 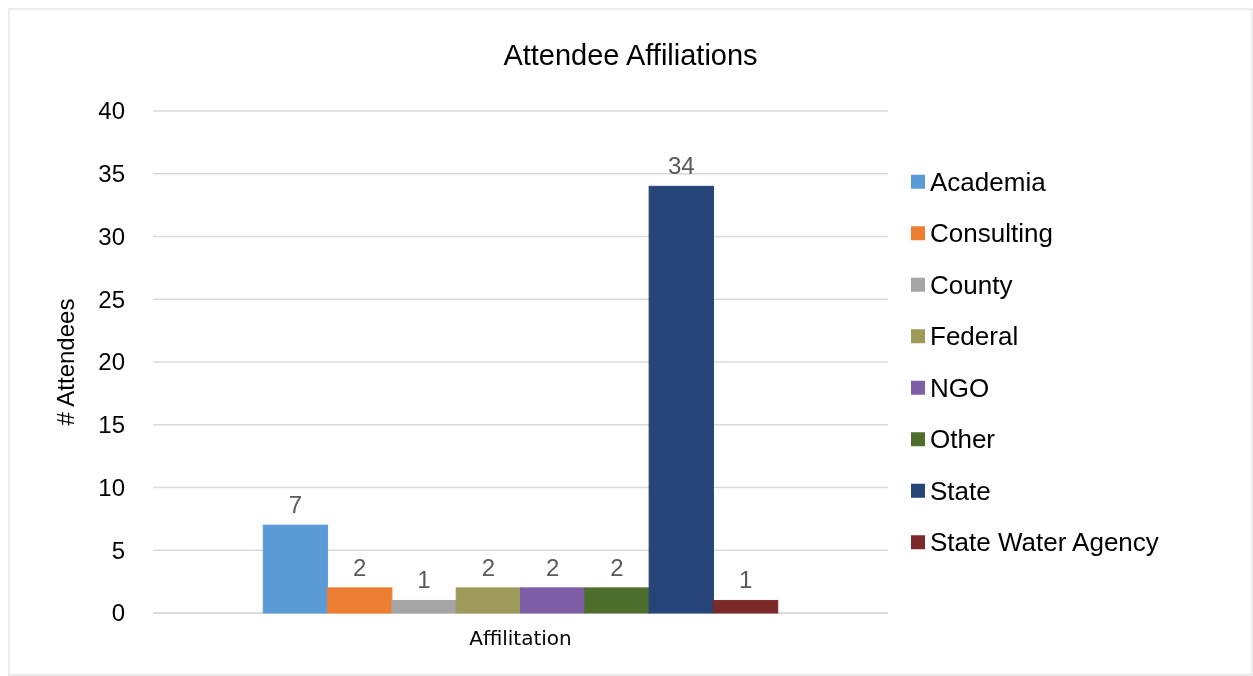 I want to click on data-label: 7, so click(x=295, y=505).